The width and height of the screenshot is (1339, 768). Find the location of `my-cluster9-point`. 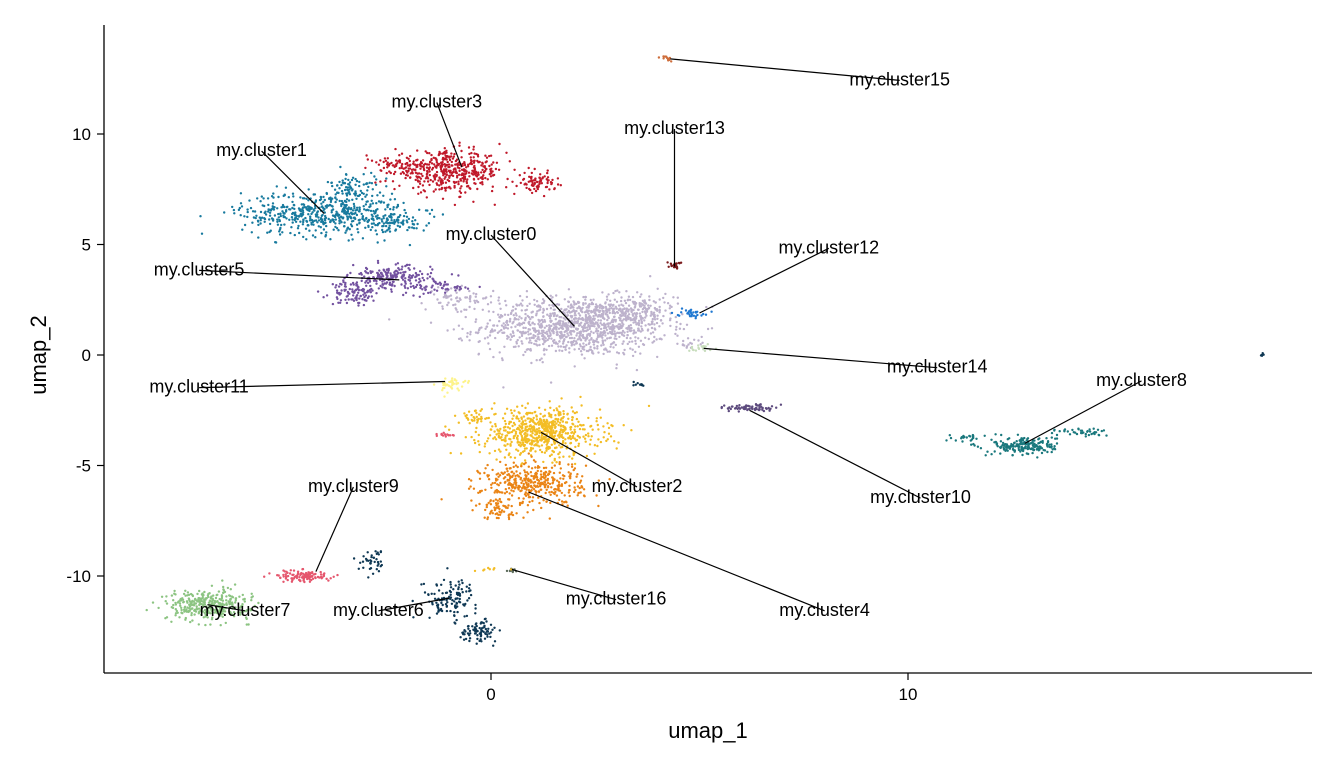

my-cluster9-point is located at coordinates (310, 581).